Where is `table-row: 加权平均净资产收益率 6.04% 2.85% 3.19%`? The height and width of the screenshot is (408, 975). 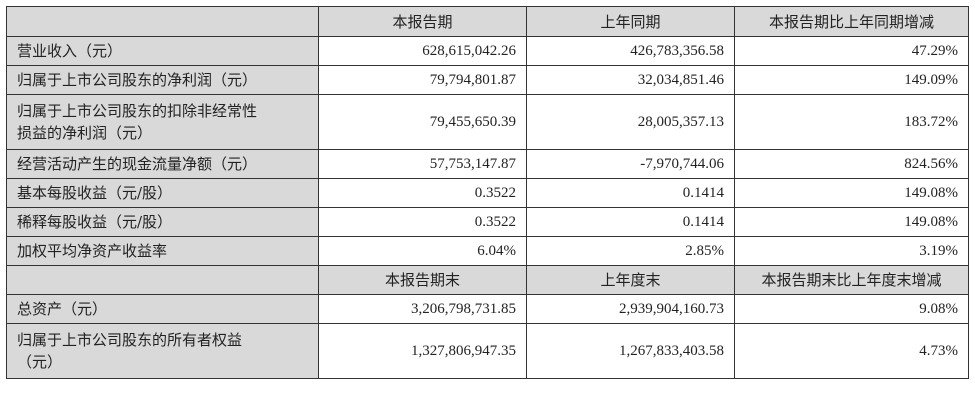 table-row: 加权平均净资产收益率 6.04% 2.85% 3.19% is located at coordinates (487, 251).